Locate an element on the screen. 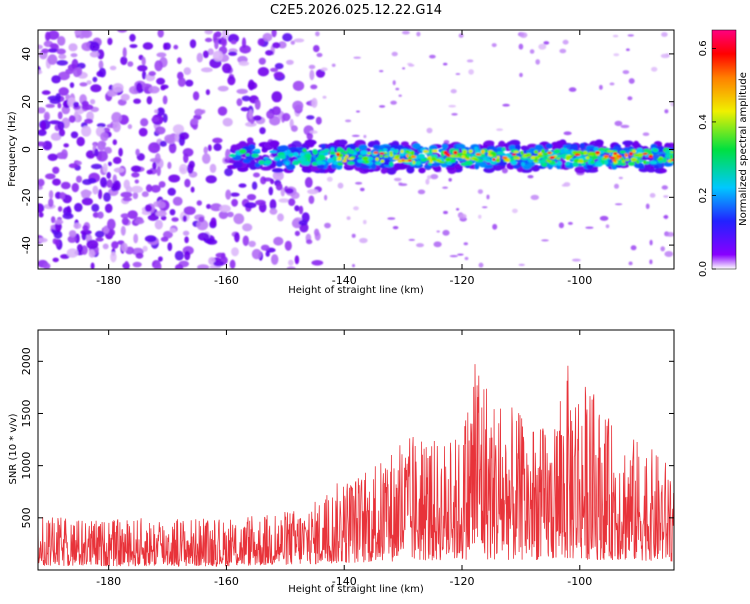 This screenshot has height=604, width=750. snr-ytick-label: 1000 is located at coordinates (26, 466).